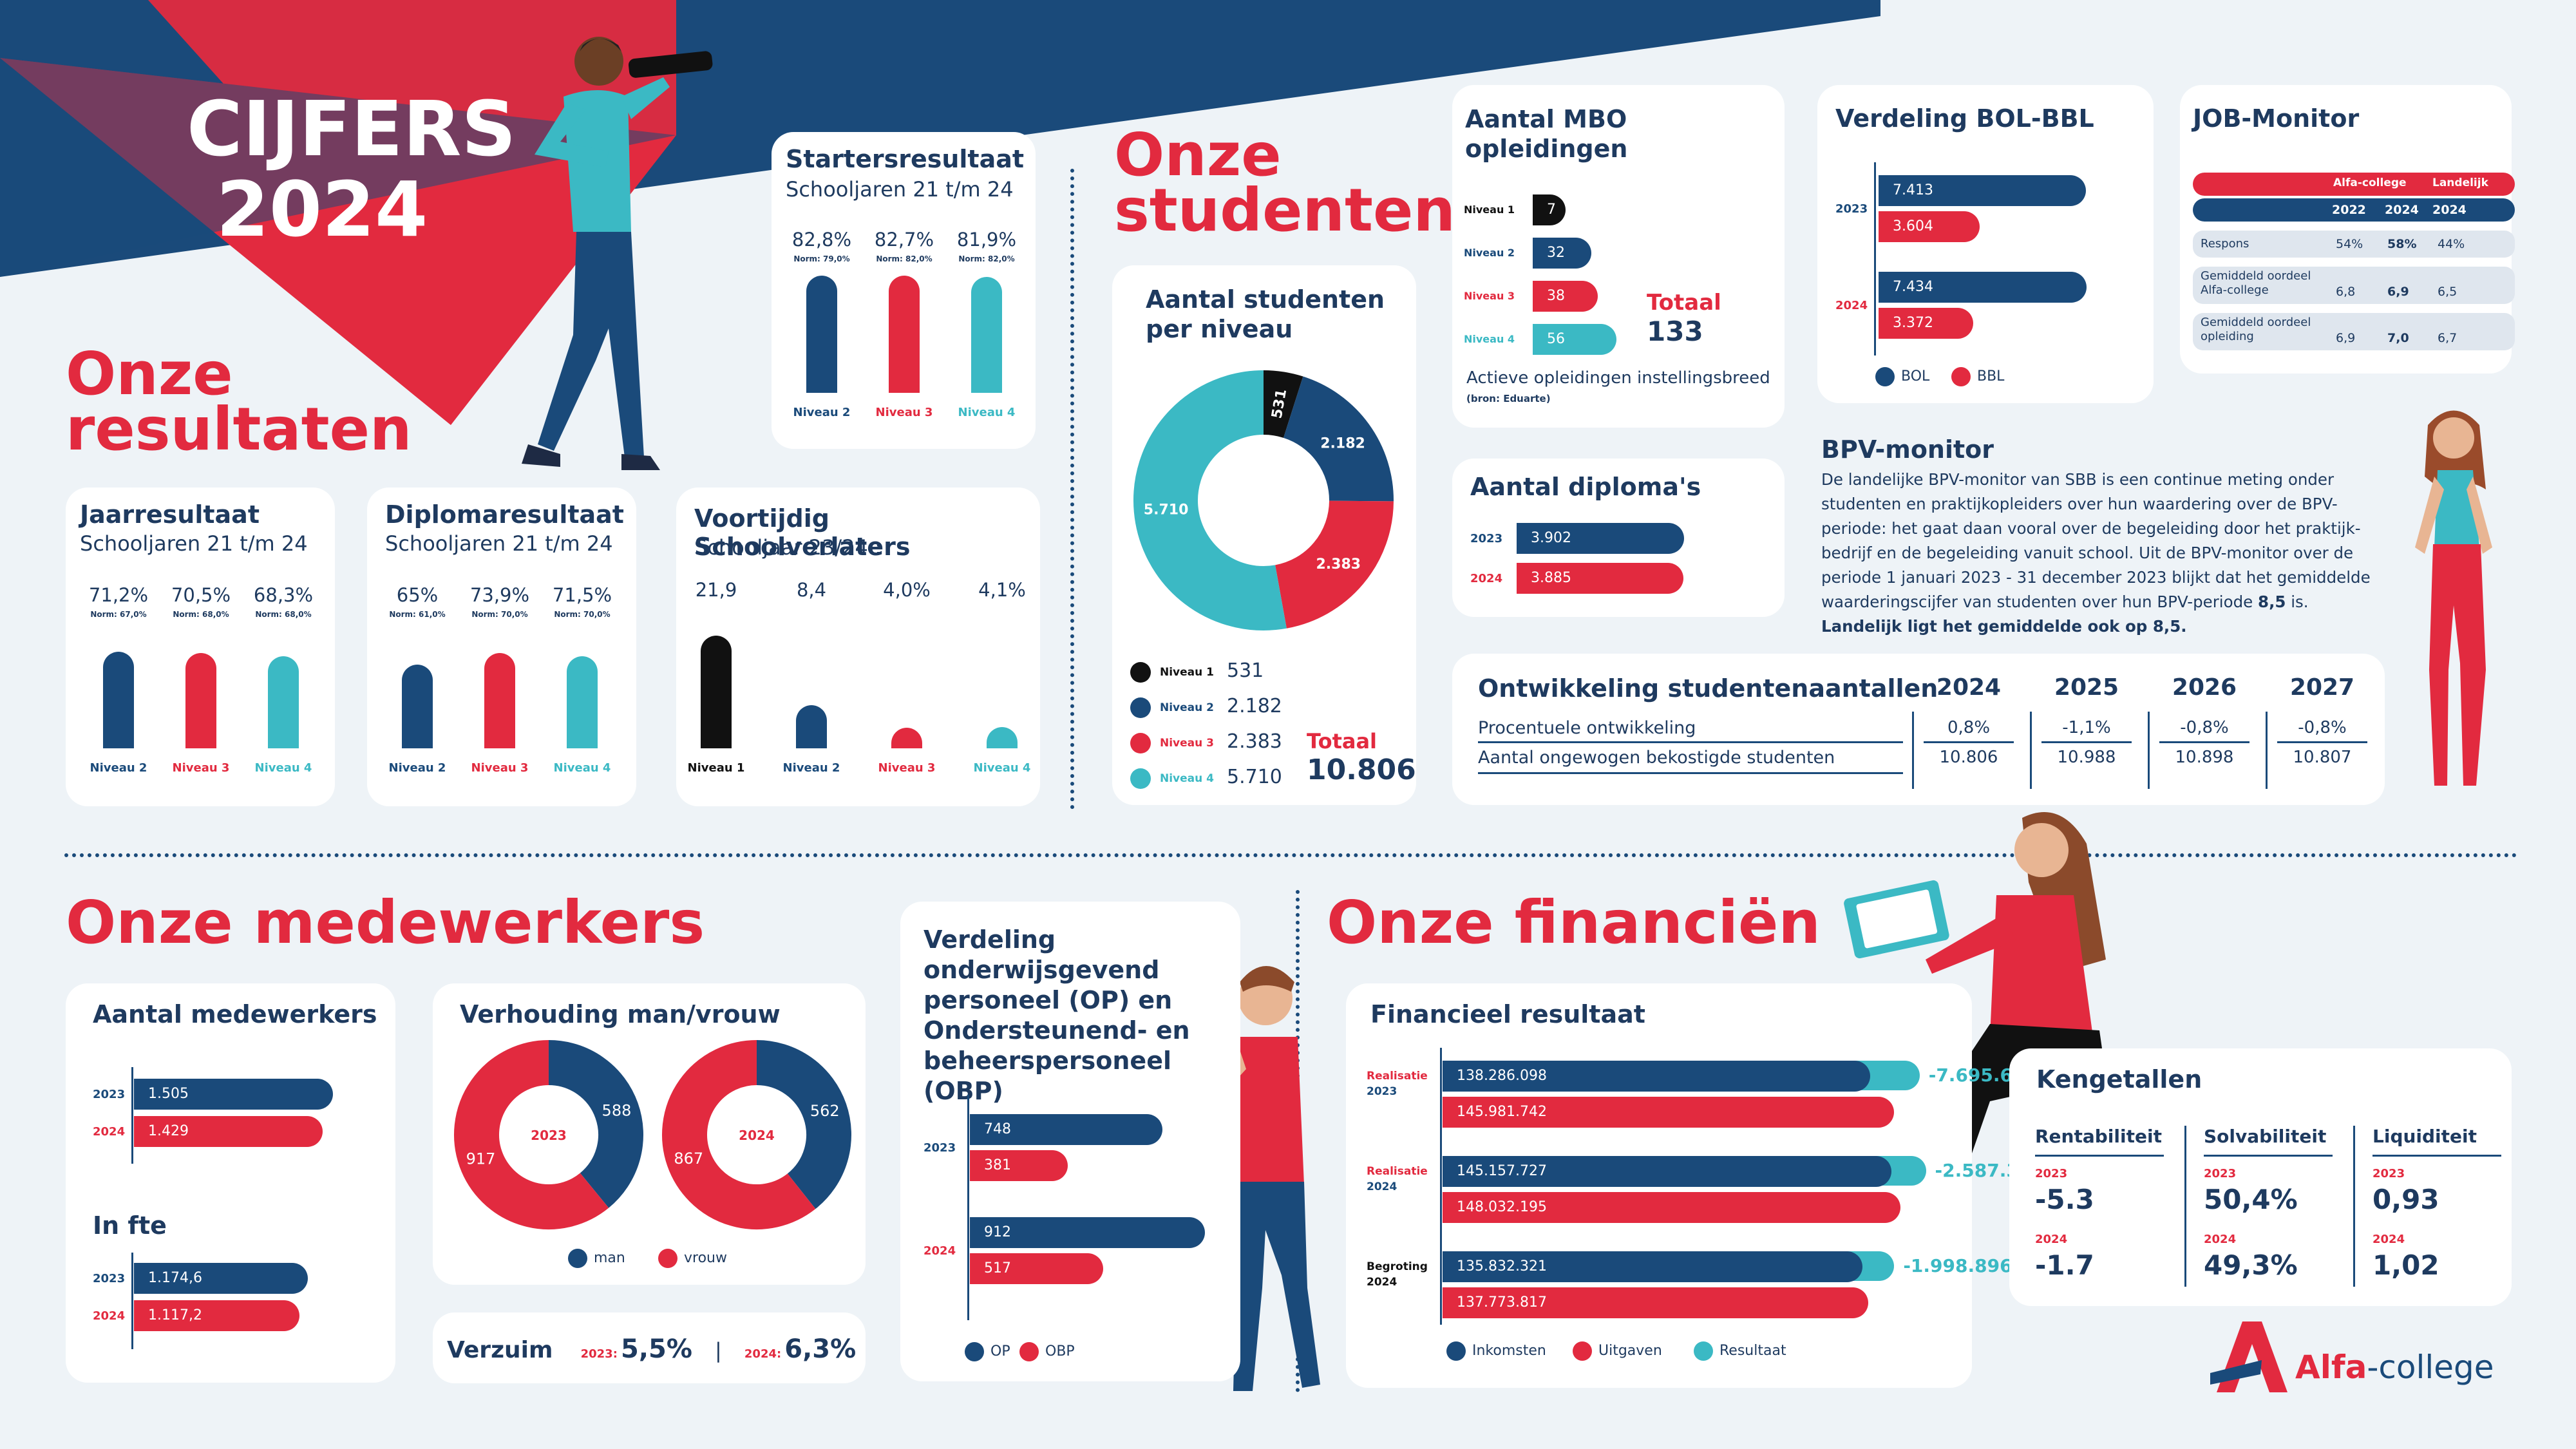  I want to click on legend-man: man, so click(596, 1258).